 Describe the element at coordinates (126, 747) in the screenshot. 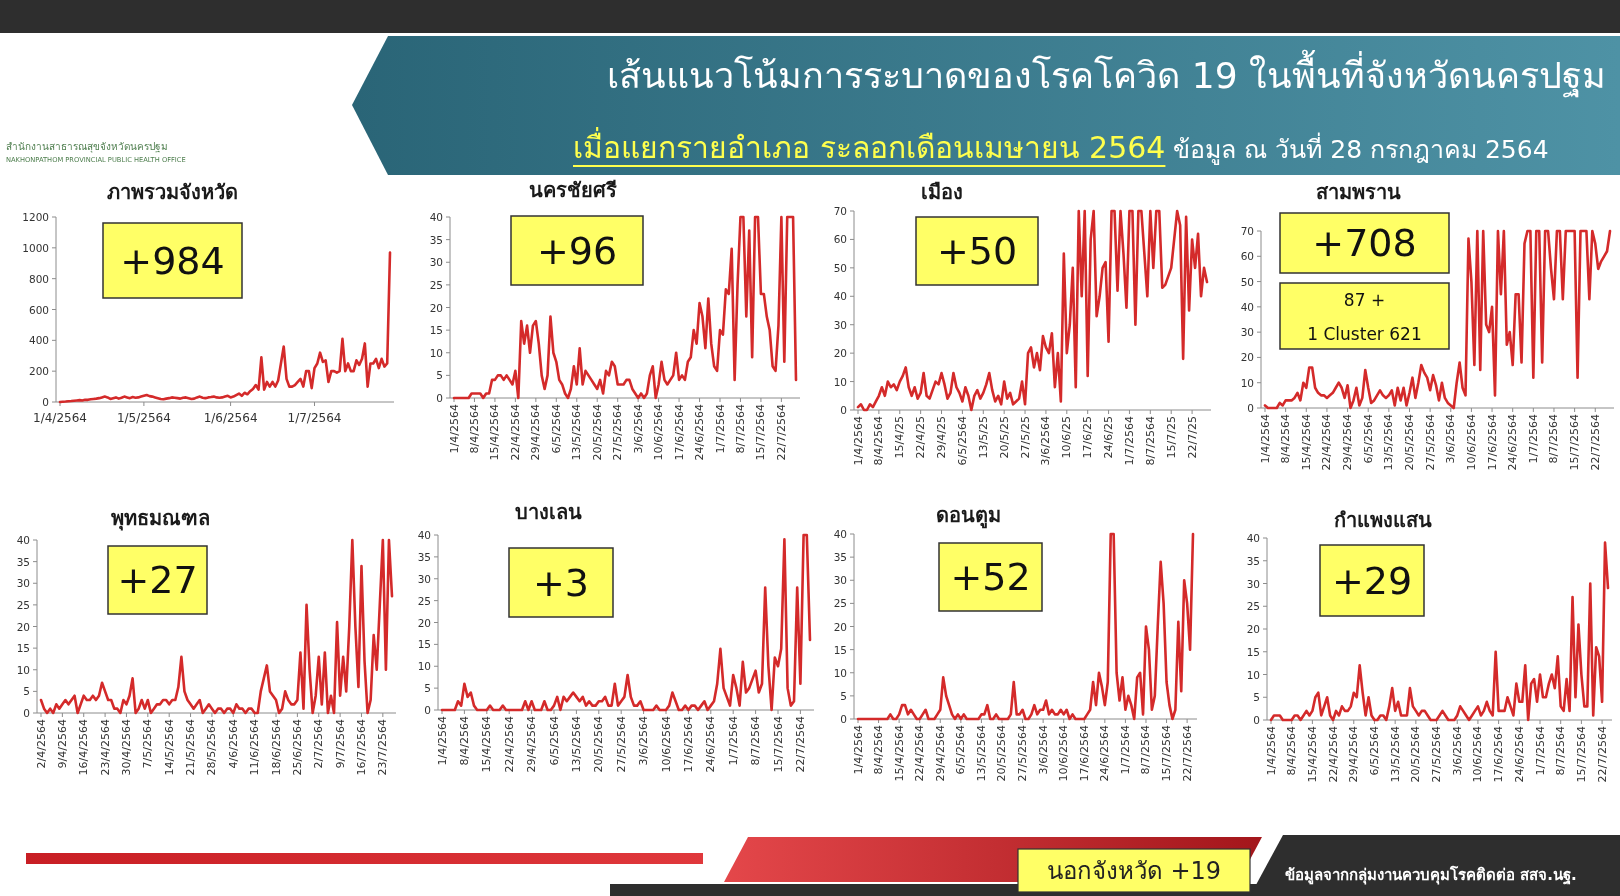

I see `x-tick-label: 30/4/2564` at that location.